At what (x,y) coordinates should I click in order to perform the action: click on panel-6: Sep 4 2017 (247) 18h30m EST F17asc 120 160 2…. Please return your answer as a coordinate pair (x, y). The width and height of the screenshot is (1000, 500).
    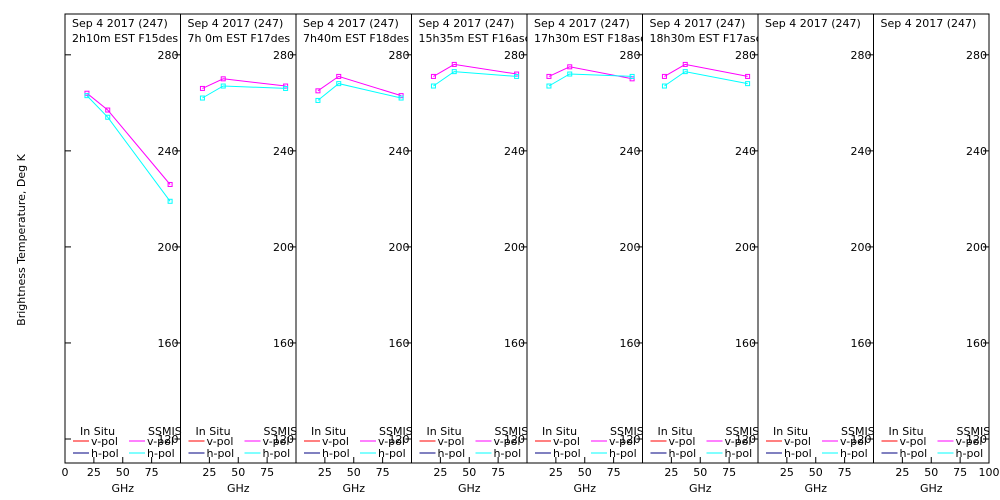
    Looking at the image, I should click on (702, 254).